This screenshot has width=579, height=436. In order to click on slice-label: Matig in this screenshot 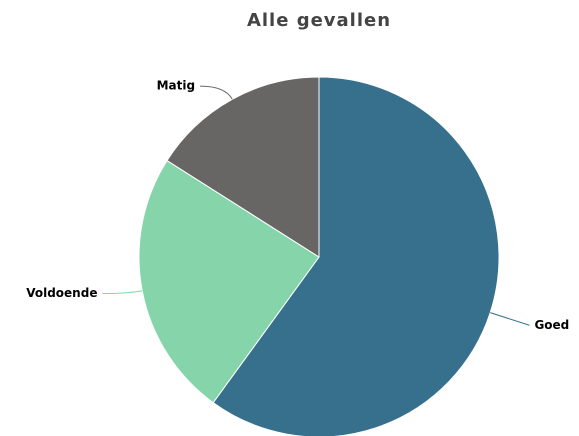, I will do `click(176, 86)`.